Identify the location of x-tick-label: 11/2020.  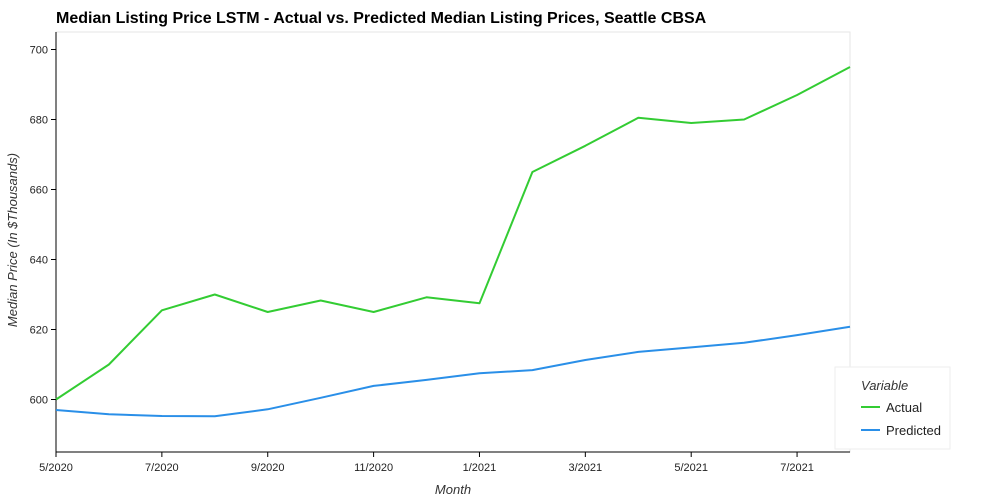
(373, 468).